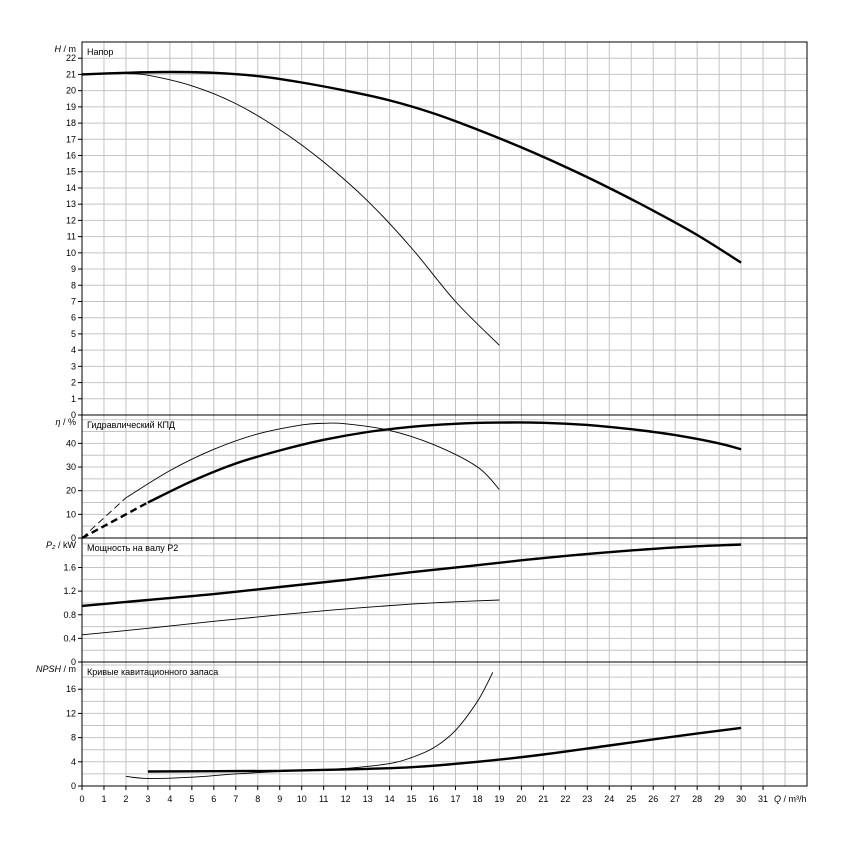 This screenshot has width=850, height=850. Describe the element at coordinates (71, 107) in the screenshot. I see `y-tick-label: 19` at that location.